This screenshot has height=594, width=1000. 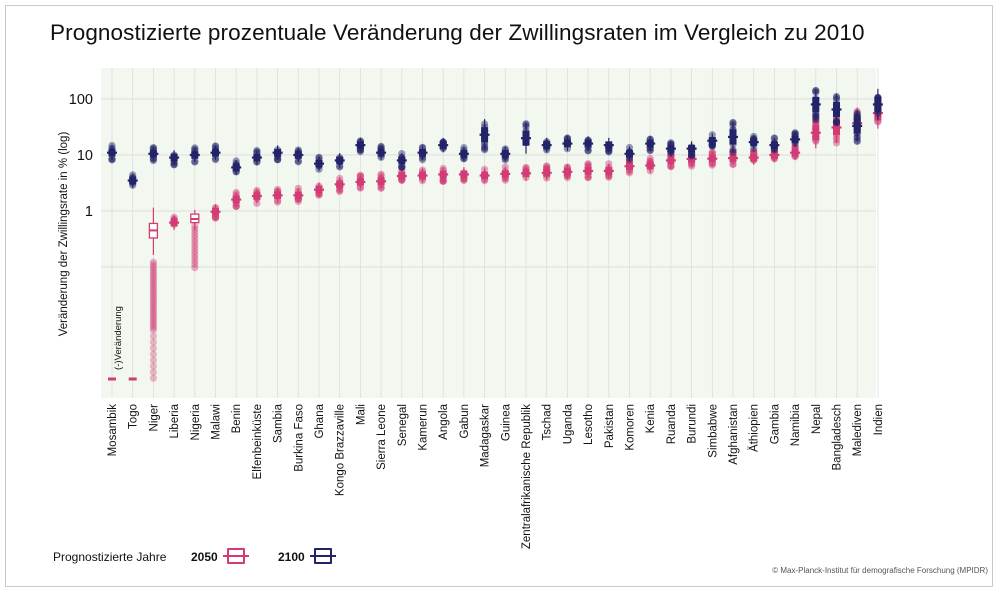 What do you see at coordinates (154, 418) in the screenshot?
I see `x-tick-label: Niger` at bounding box center [154, 418].